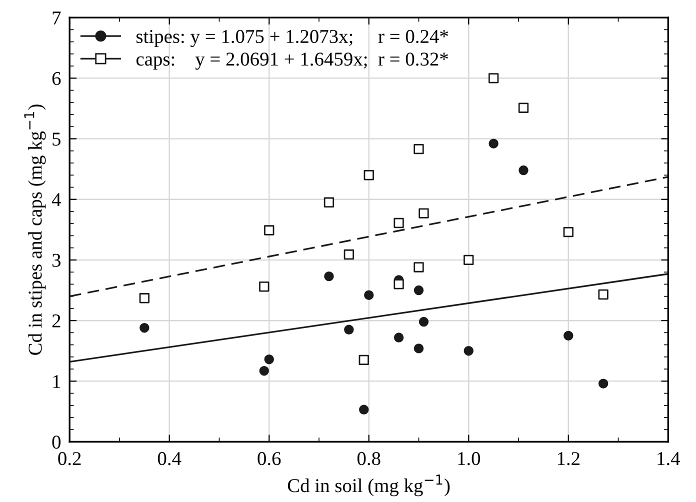 Image resolution: width=696 pixels, height=502 pixels. What do you see at coordinates (269, 459) in the screenshot?
I see `x-tick-label: 0.6` at bounding box center [269, 459].